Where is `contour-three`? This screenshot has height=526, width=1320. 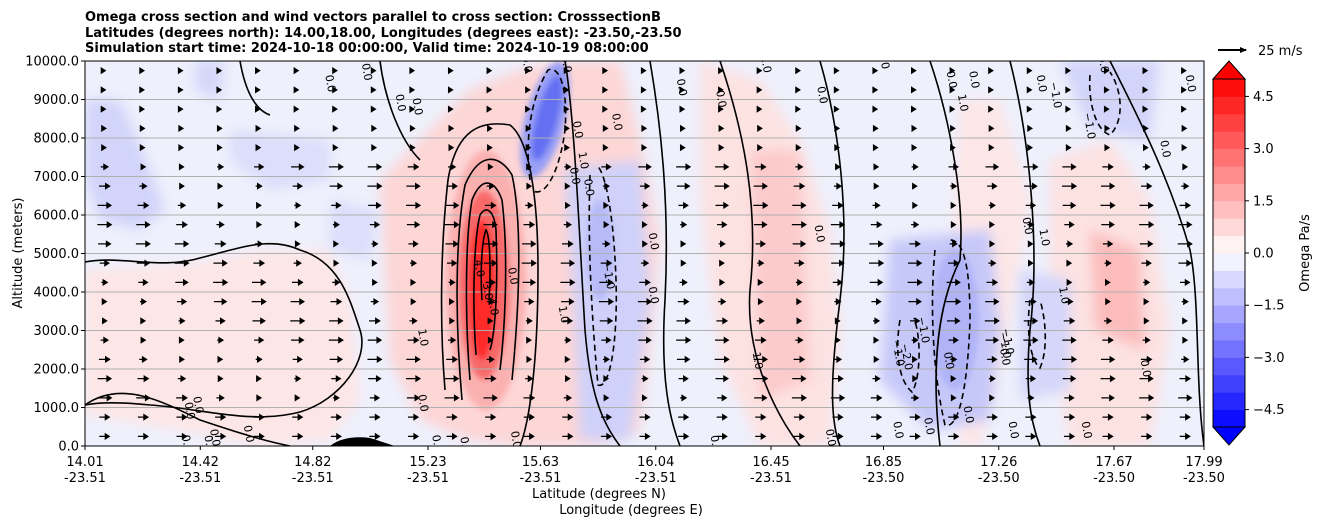
contour-three is located at coordinates (485, 282).